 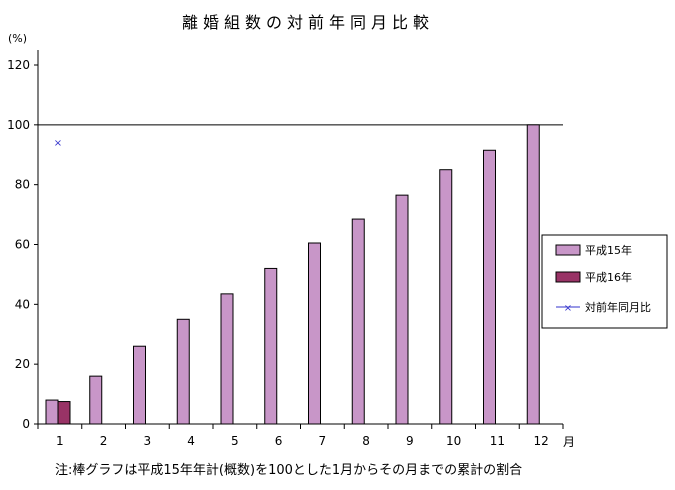 What do you see at coordinates (569, 442) in the screenshot?
I see `x-axis-unit: 月` at bounding box center [569, 442].